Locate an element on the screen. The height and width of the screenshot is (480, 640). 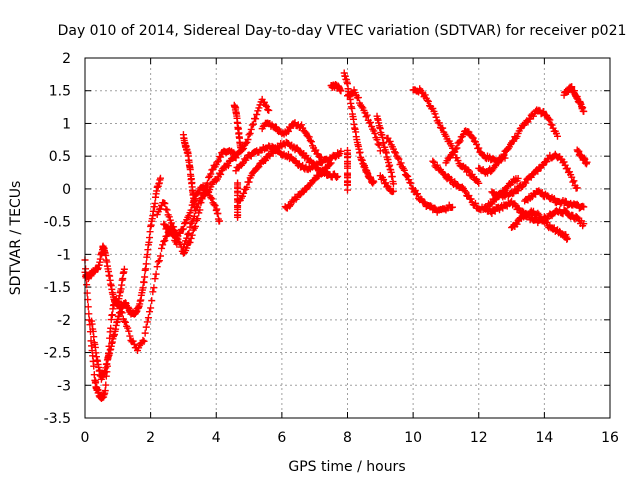
y-tick-label: 0 is located at coordinates (66, 190).